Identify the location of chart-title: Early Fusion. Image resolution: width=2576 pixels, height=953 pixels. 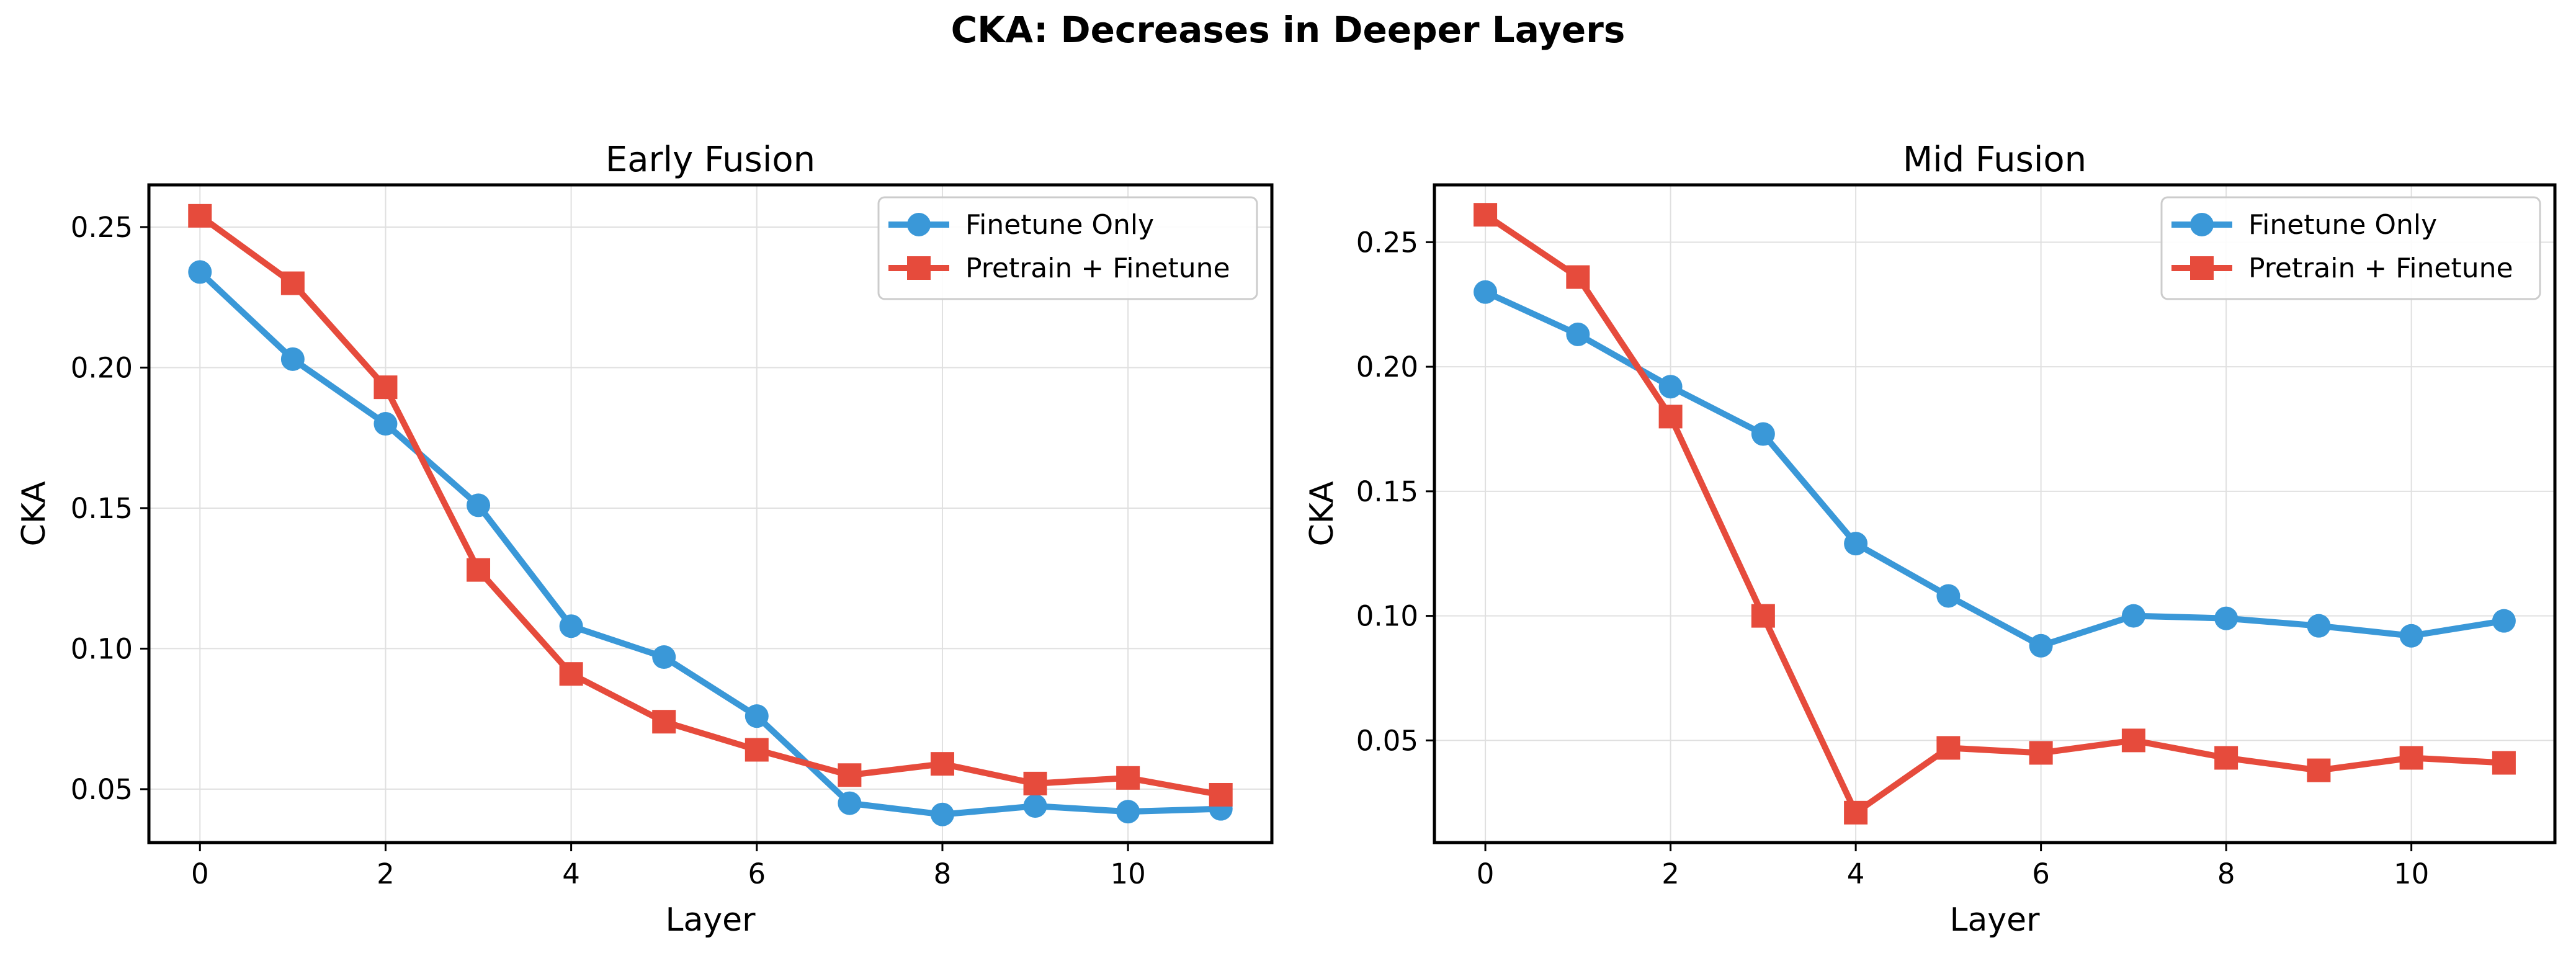
(710, 160).